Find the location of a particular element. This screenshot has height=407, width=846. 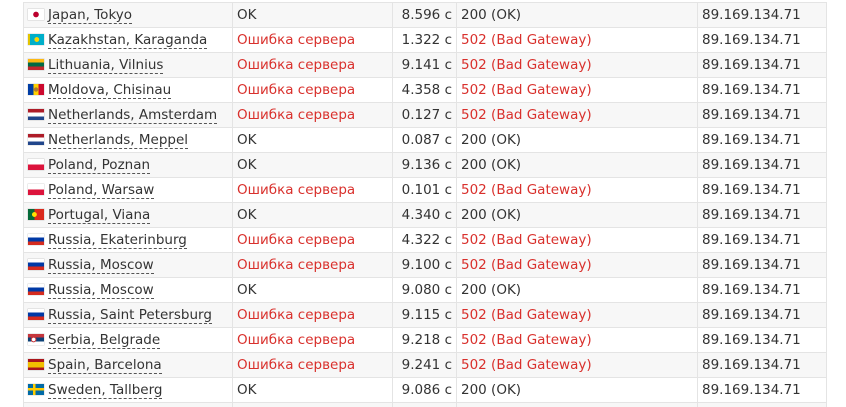

response-time-cell: 9.086 с is located at coordinates (424, 390).